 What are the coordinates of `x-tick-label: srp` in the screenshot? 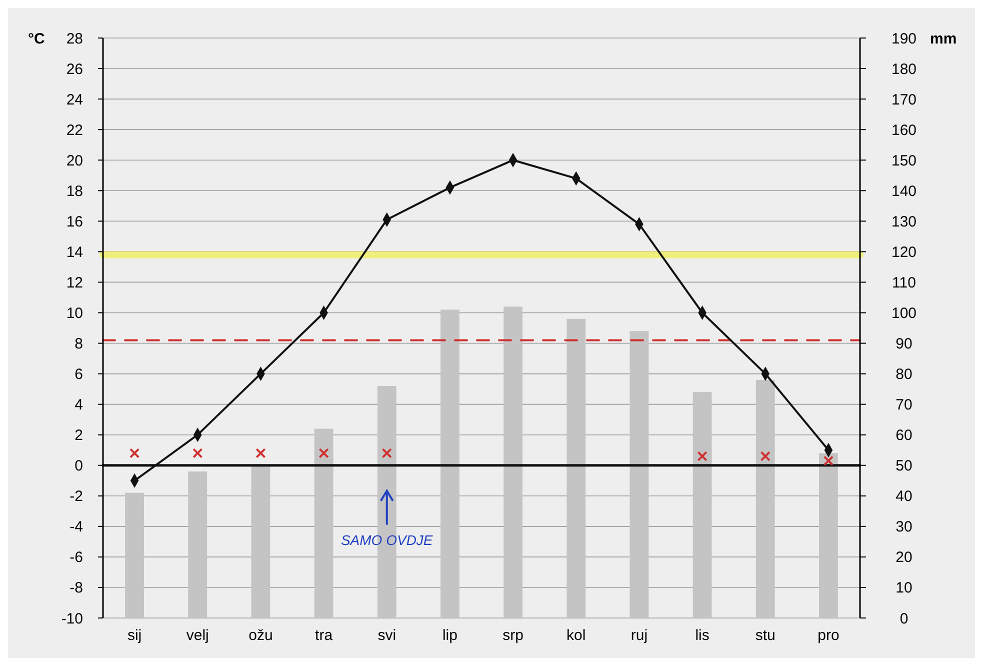 It's located at (513, 635).